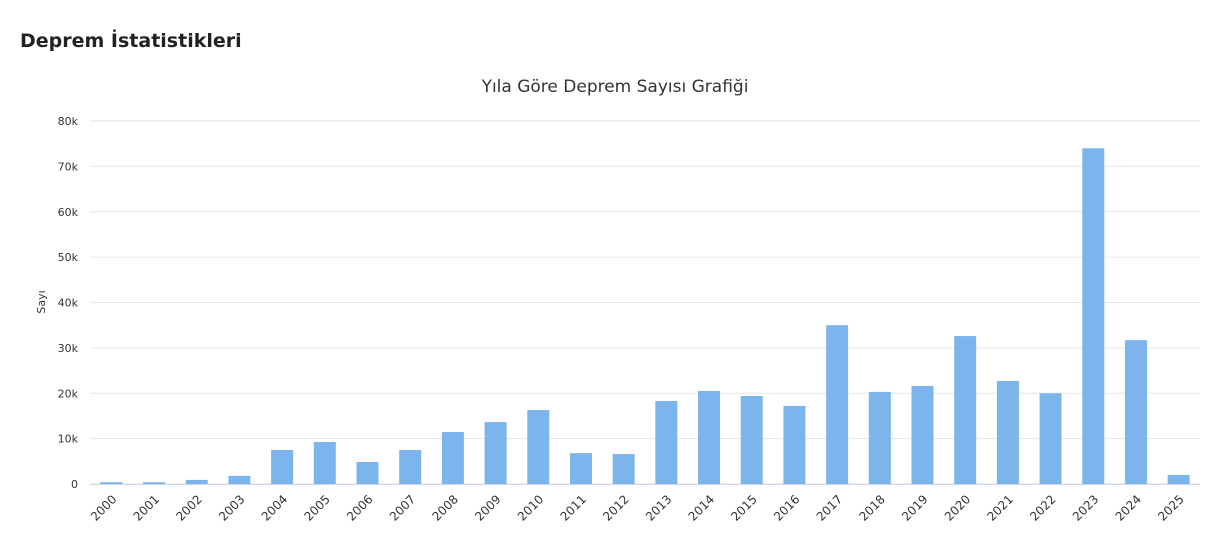 Image resolution: width=1228 pixels, height=535 pixels. I want to click on x-tick-label: 2007, so click(402, 507).